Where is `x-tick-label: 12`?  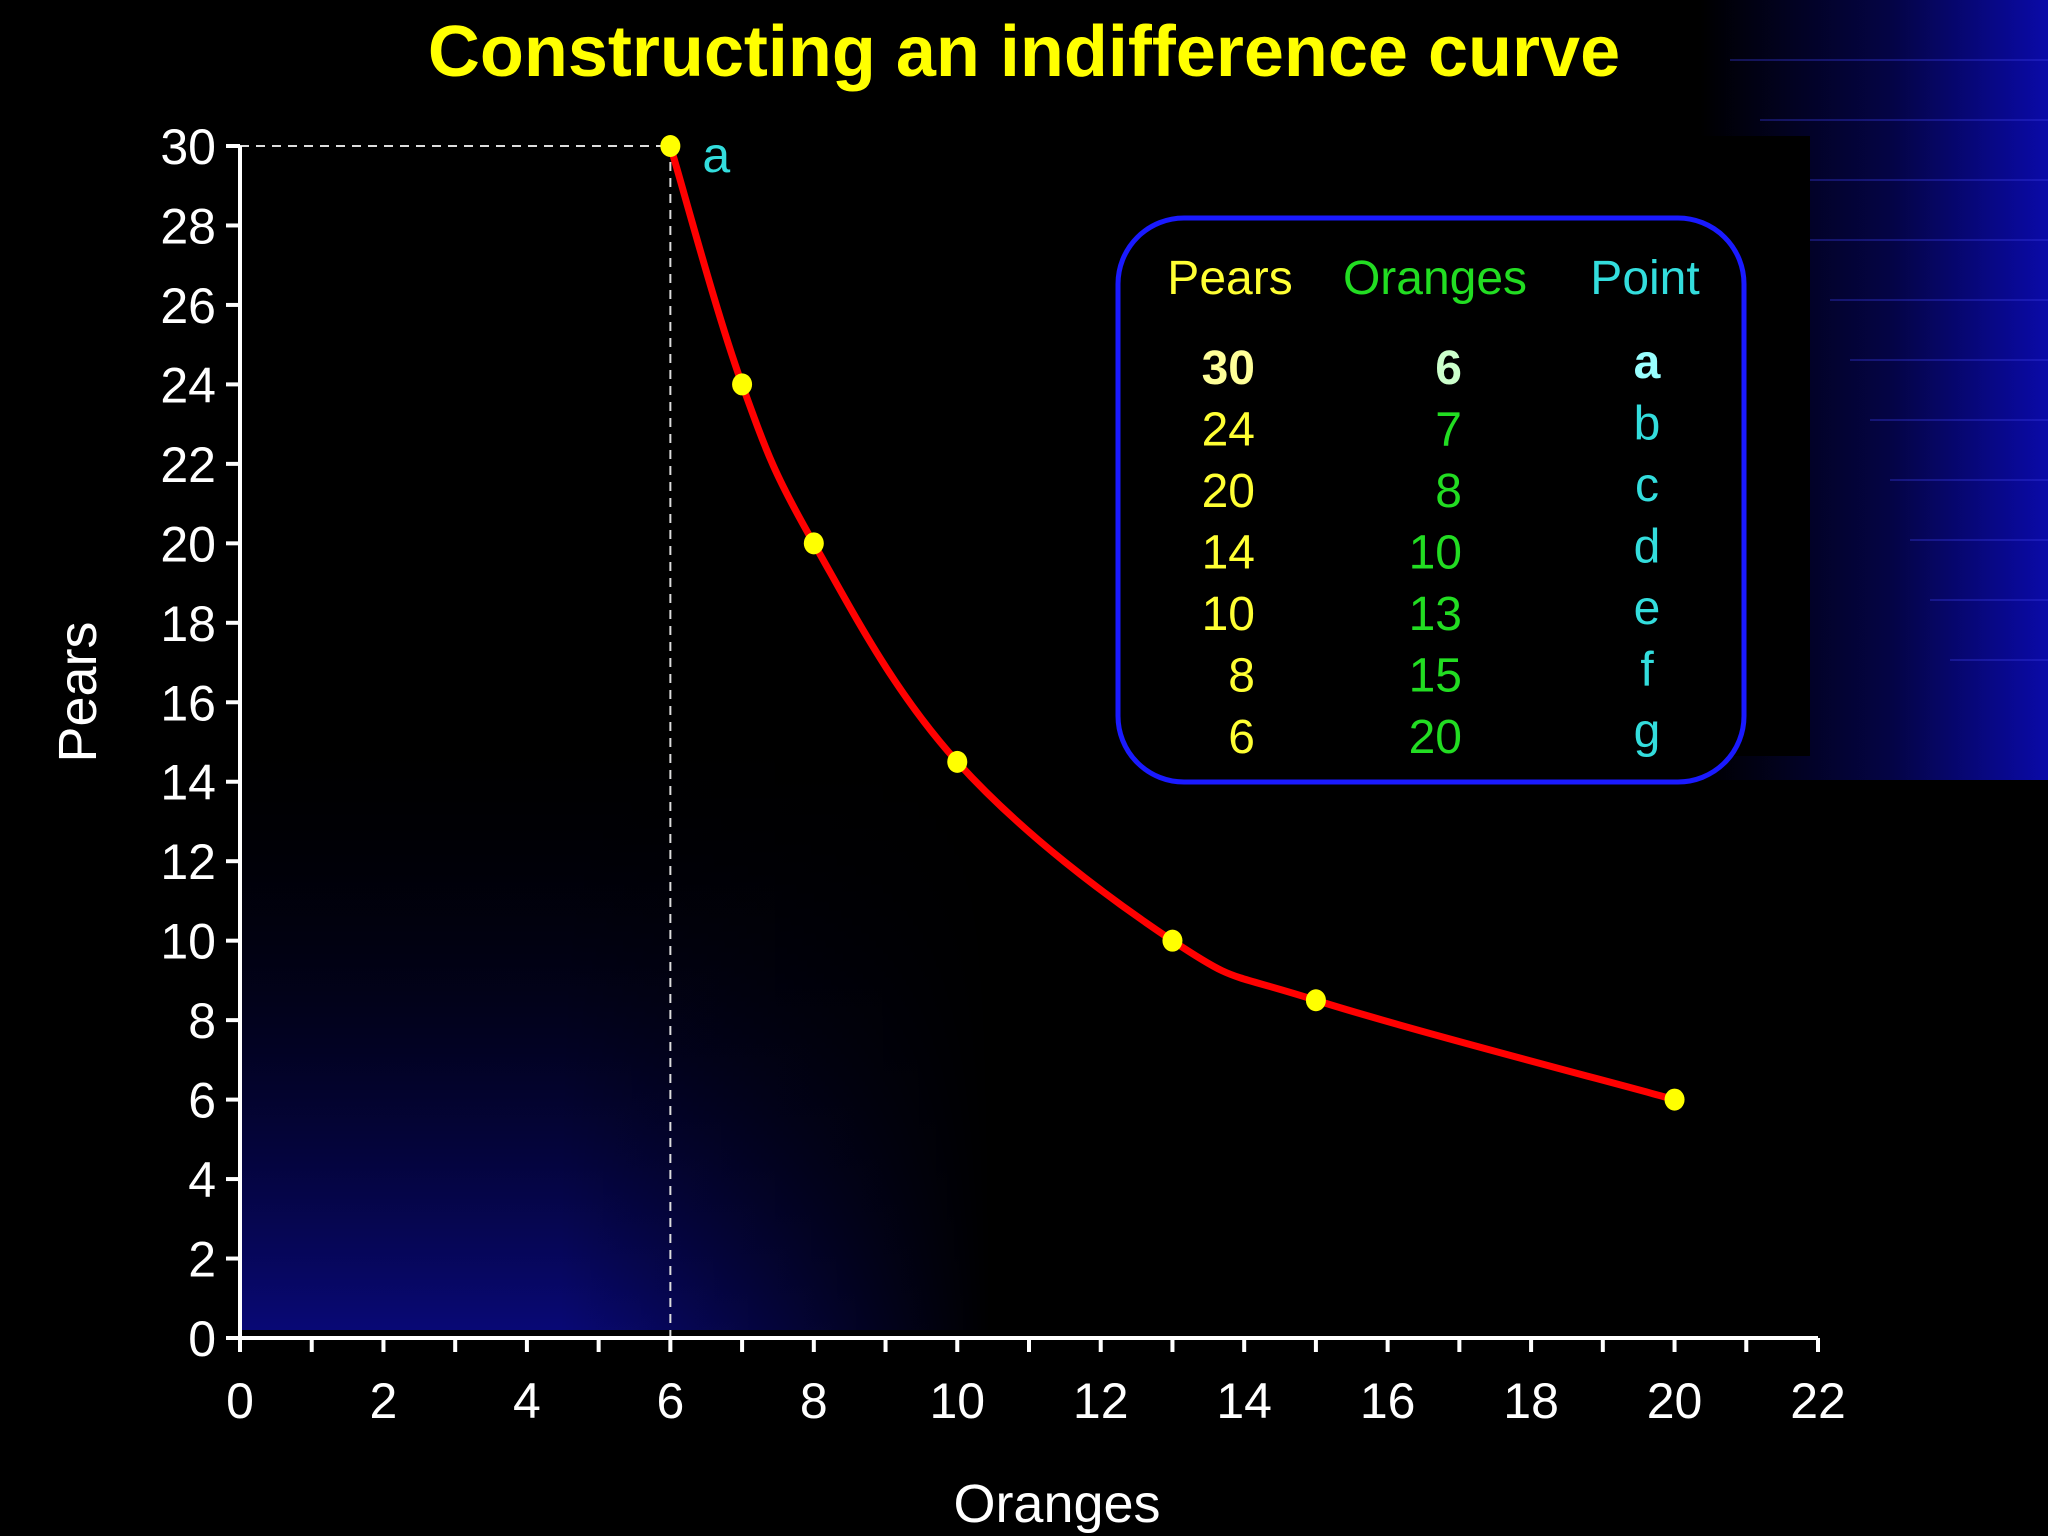
x-tick-label: 12 is located at coordinates (1101, 1401).